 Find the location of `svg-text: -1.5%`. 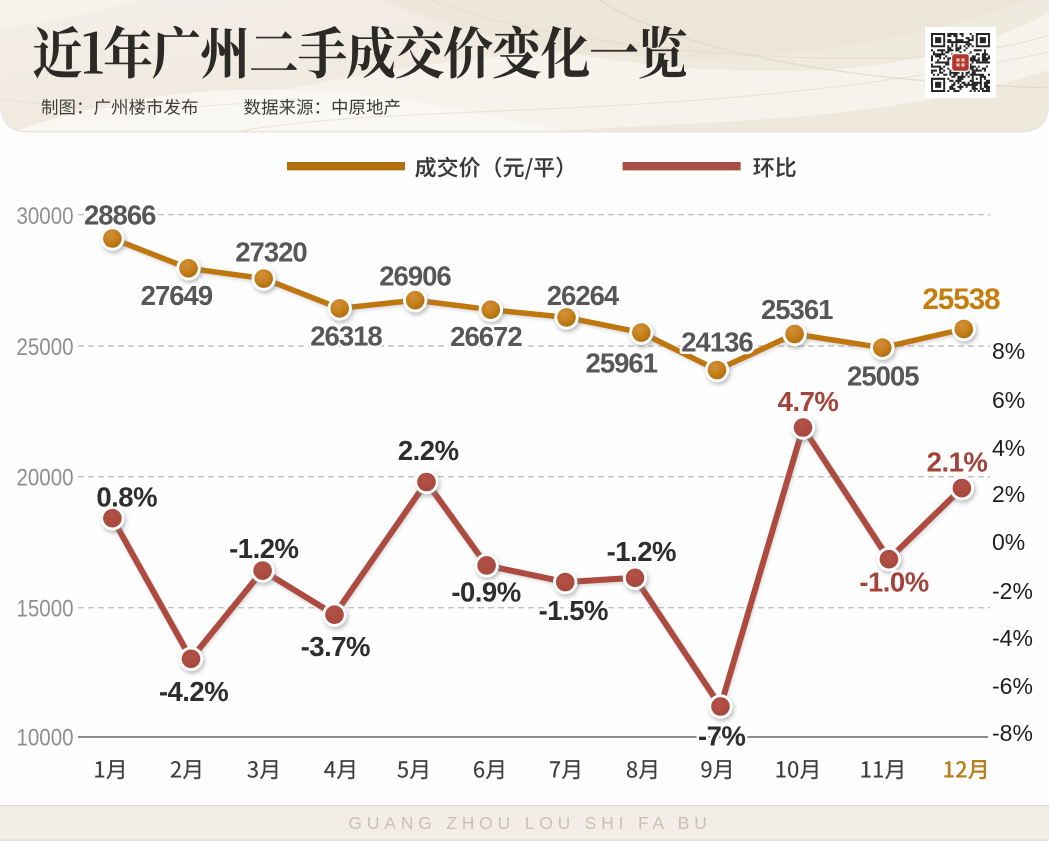

svg-text: -1.5% is located at coordinates (573, 610).